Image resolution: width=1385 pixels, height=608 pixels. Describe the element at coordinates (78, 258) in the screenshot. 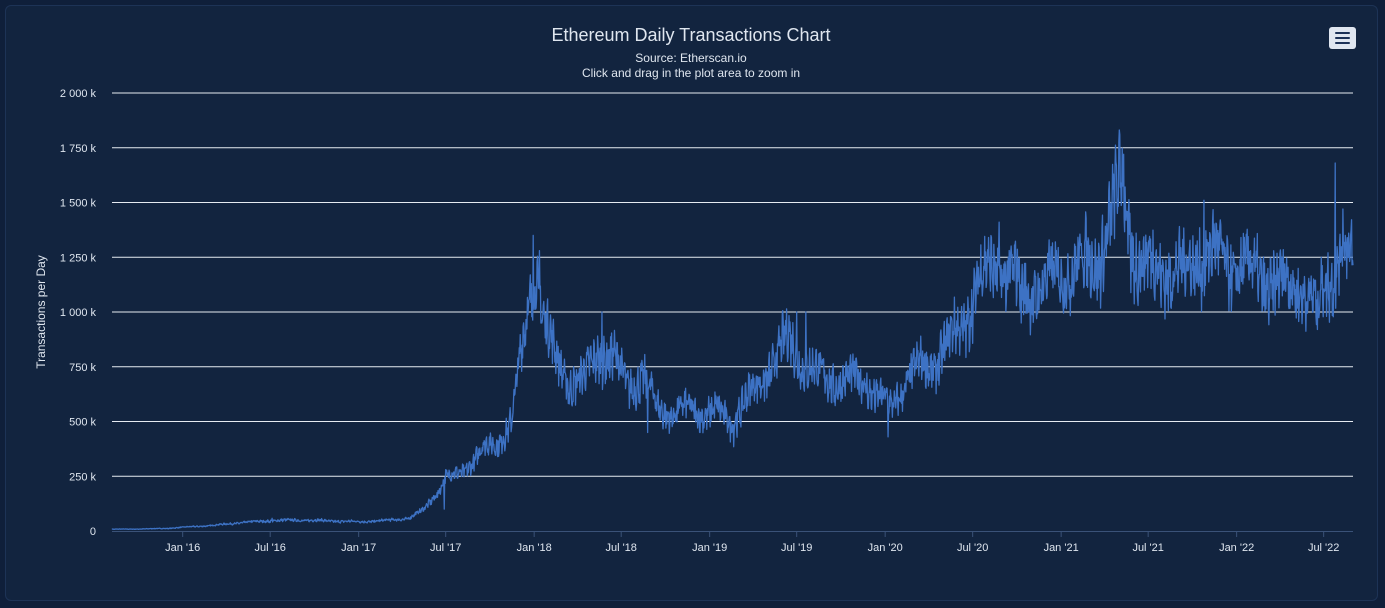

I see `y-tick-label: 1 250 k` at that location.